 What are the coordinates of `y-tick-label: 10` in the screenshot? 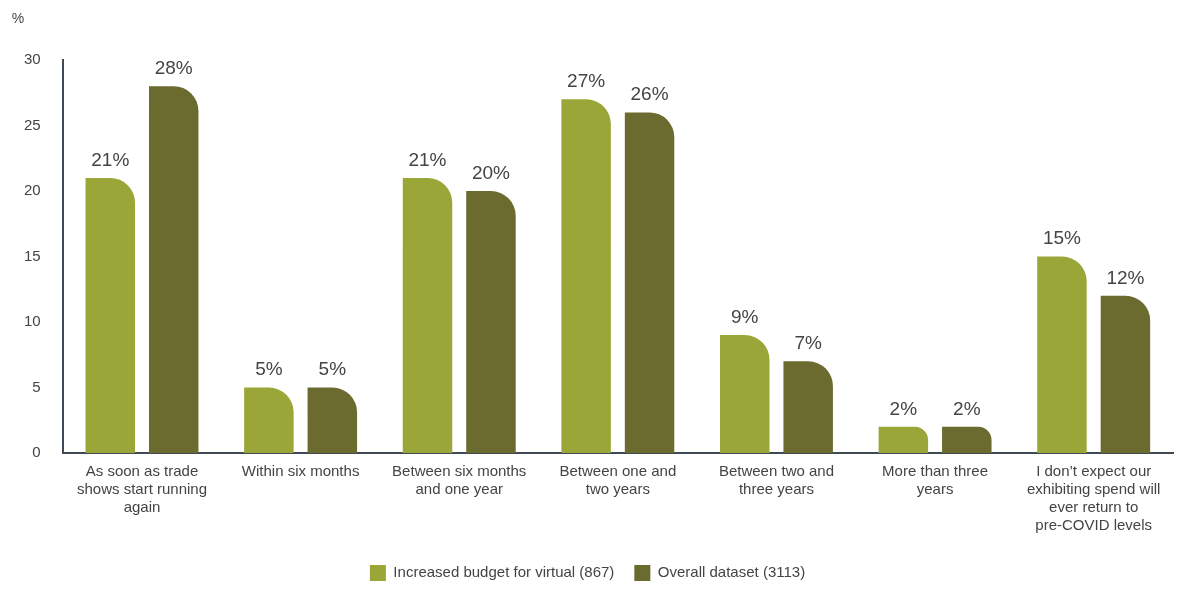 It's located at (32, 321).